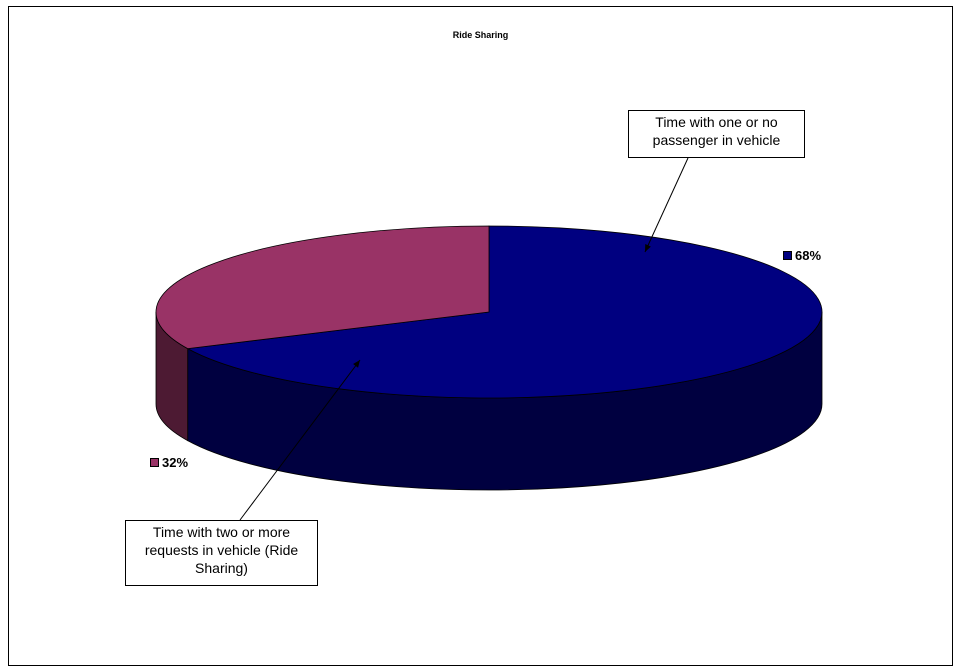 The height and width of the screenshot is (666, 961). Describe the element at coordinates (666, 205) in the screenshot. I see `leader-slice-a` at that location.